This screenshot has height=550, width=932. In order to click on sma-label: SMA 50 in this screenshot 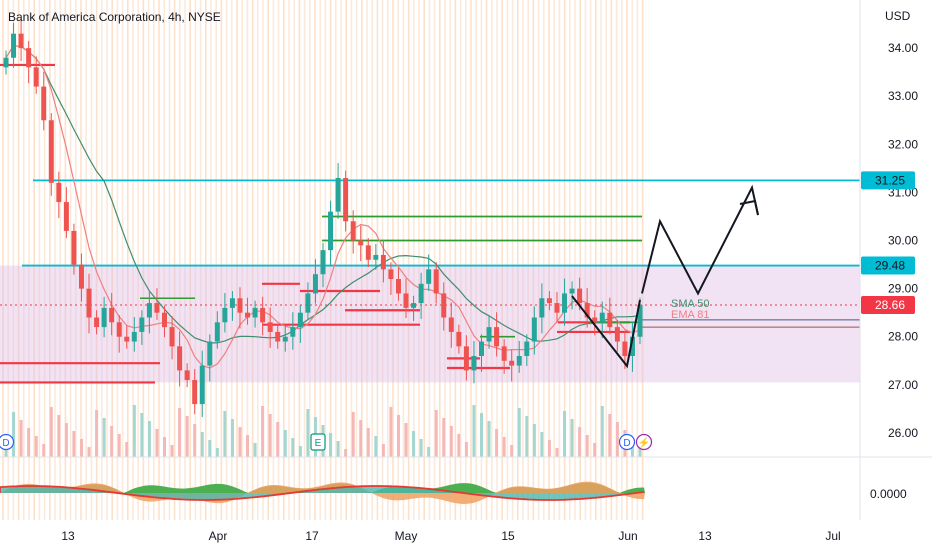, I will do `click(690, 304)`.